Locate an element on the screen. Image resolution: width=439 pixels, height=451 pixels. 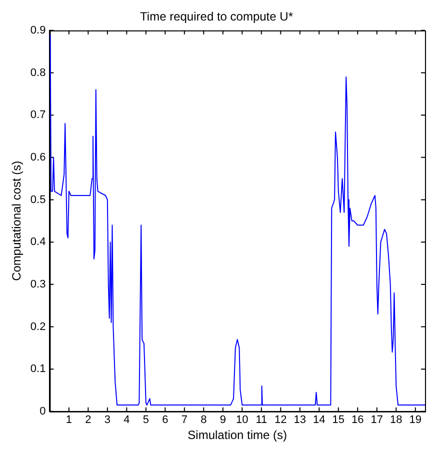
y-tick-label: 0.2 is located at coordinates (38, 326).